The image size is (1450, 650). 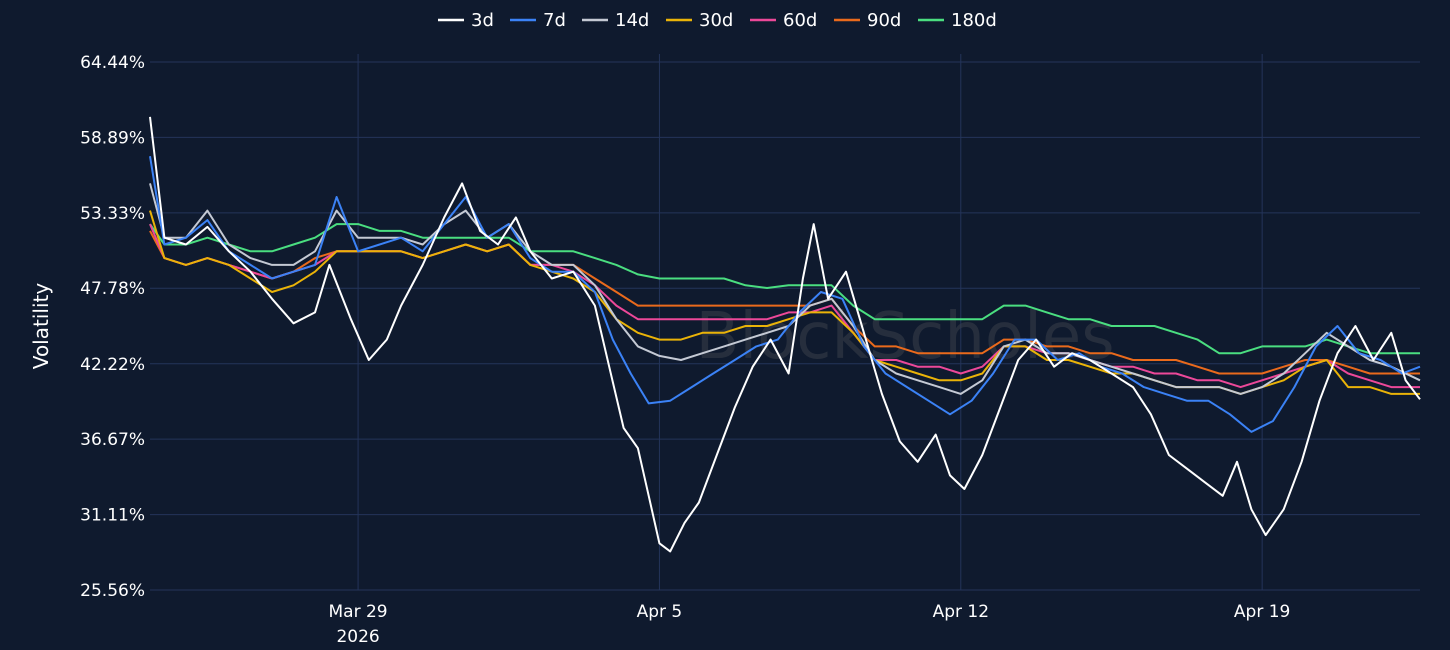 I want to click on legend-label: 60d, so click(x=800, y=20).